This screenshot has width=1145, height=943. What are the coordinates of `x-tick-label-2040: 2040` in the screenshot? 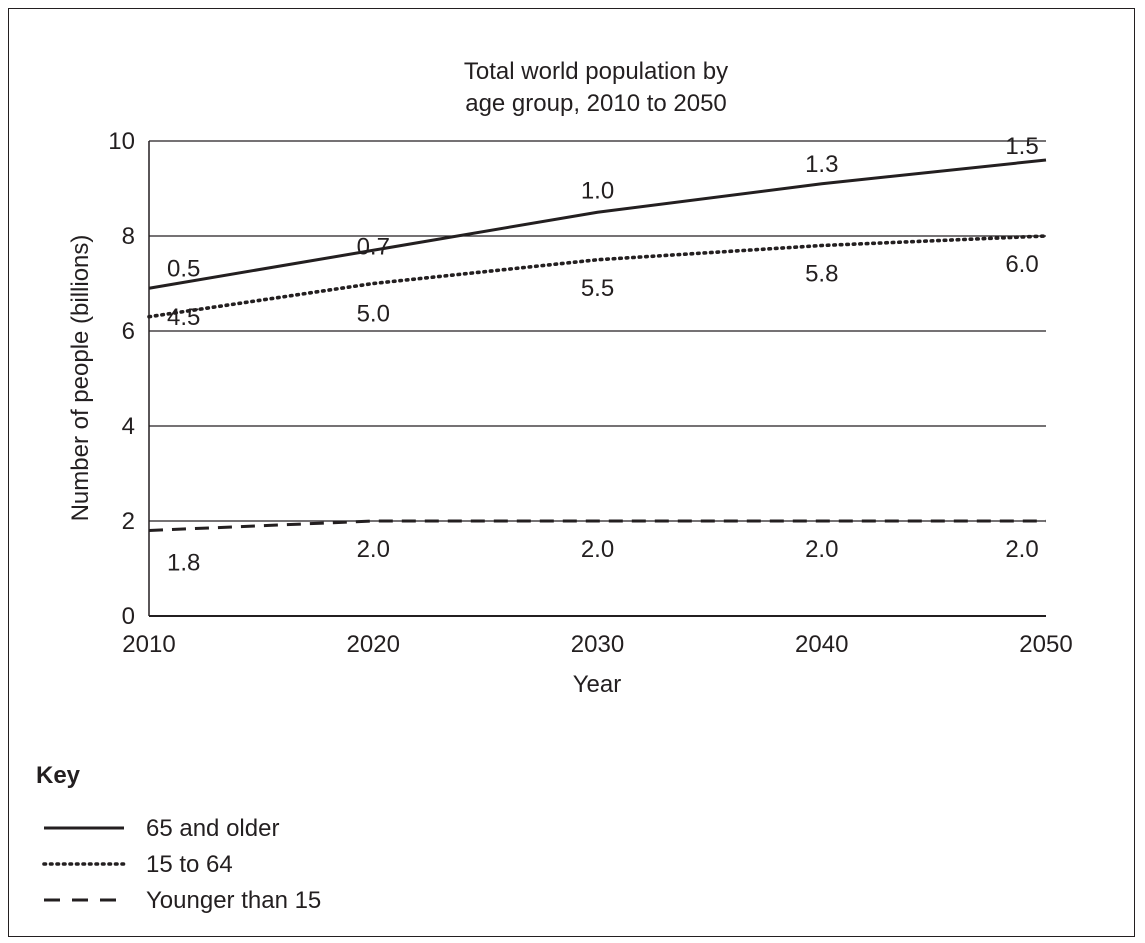 It's located at (821, 644).